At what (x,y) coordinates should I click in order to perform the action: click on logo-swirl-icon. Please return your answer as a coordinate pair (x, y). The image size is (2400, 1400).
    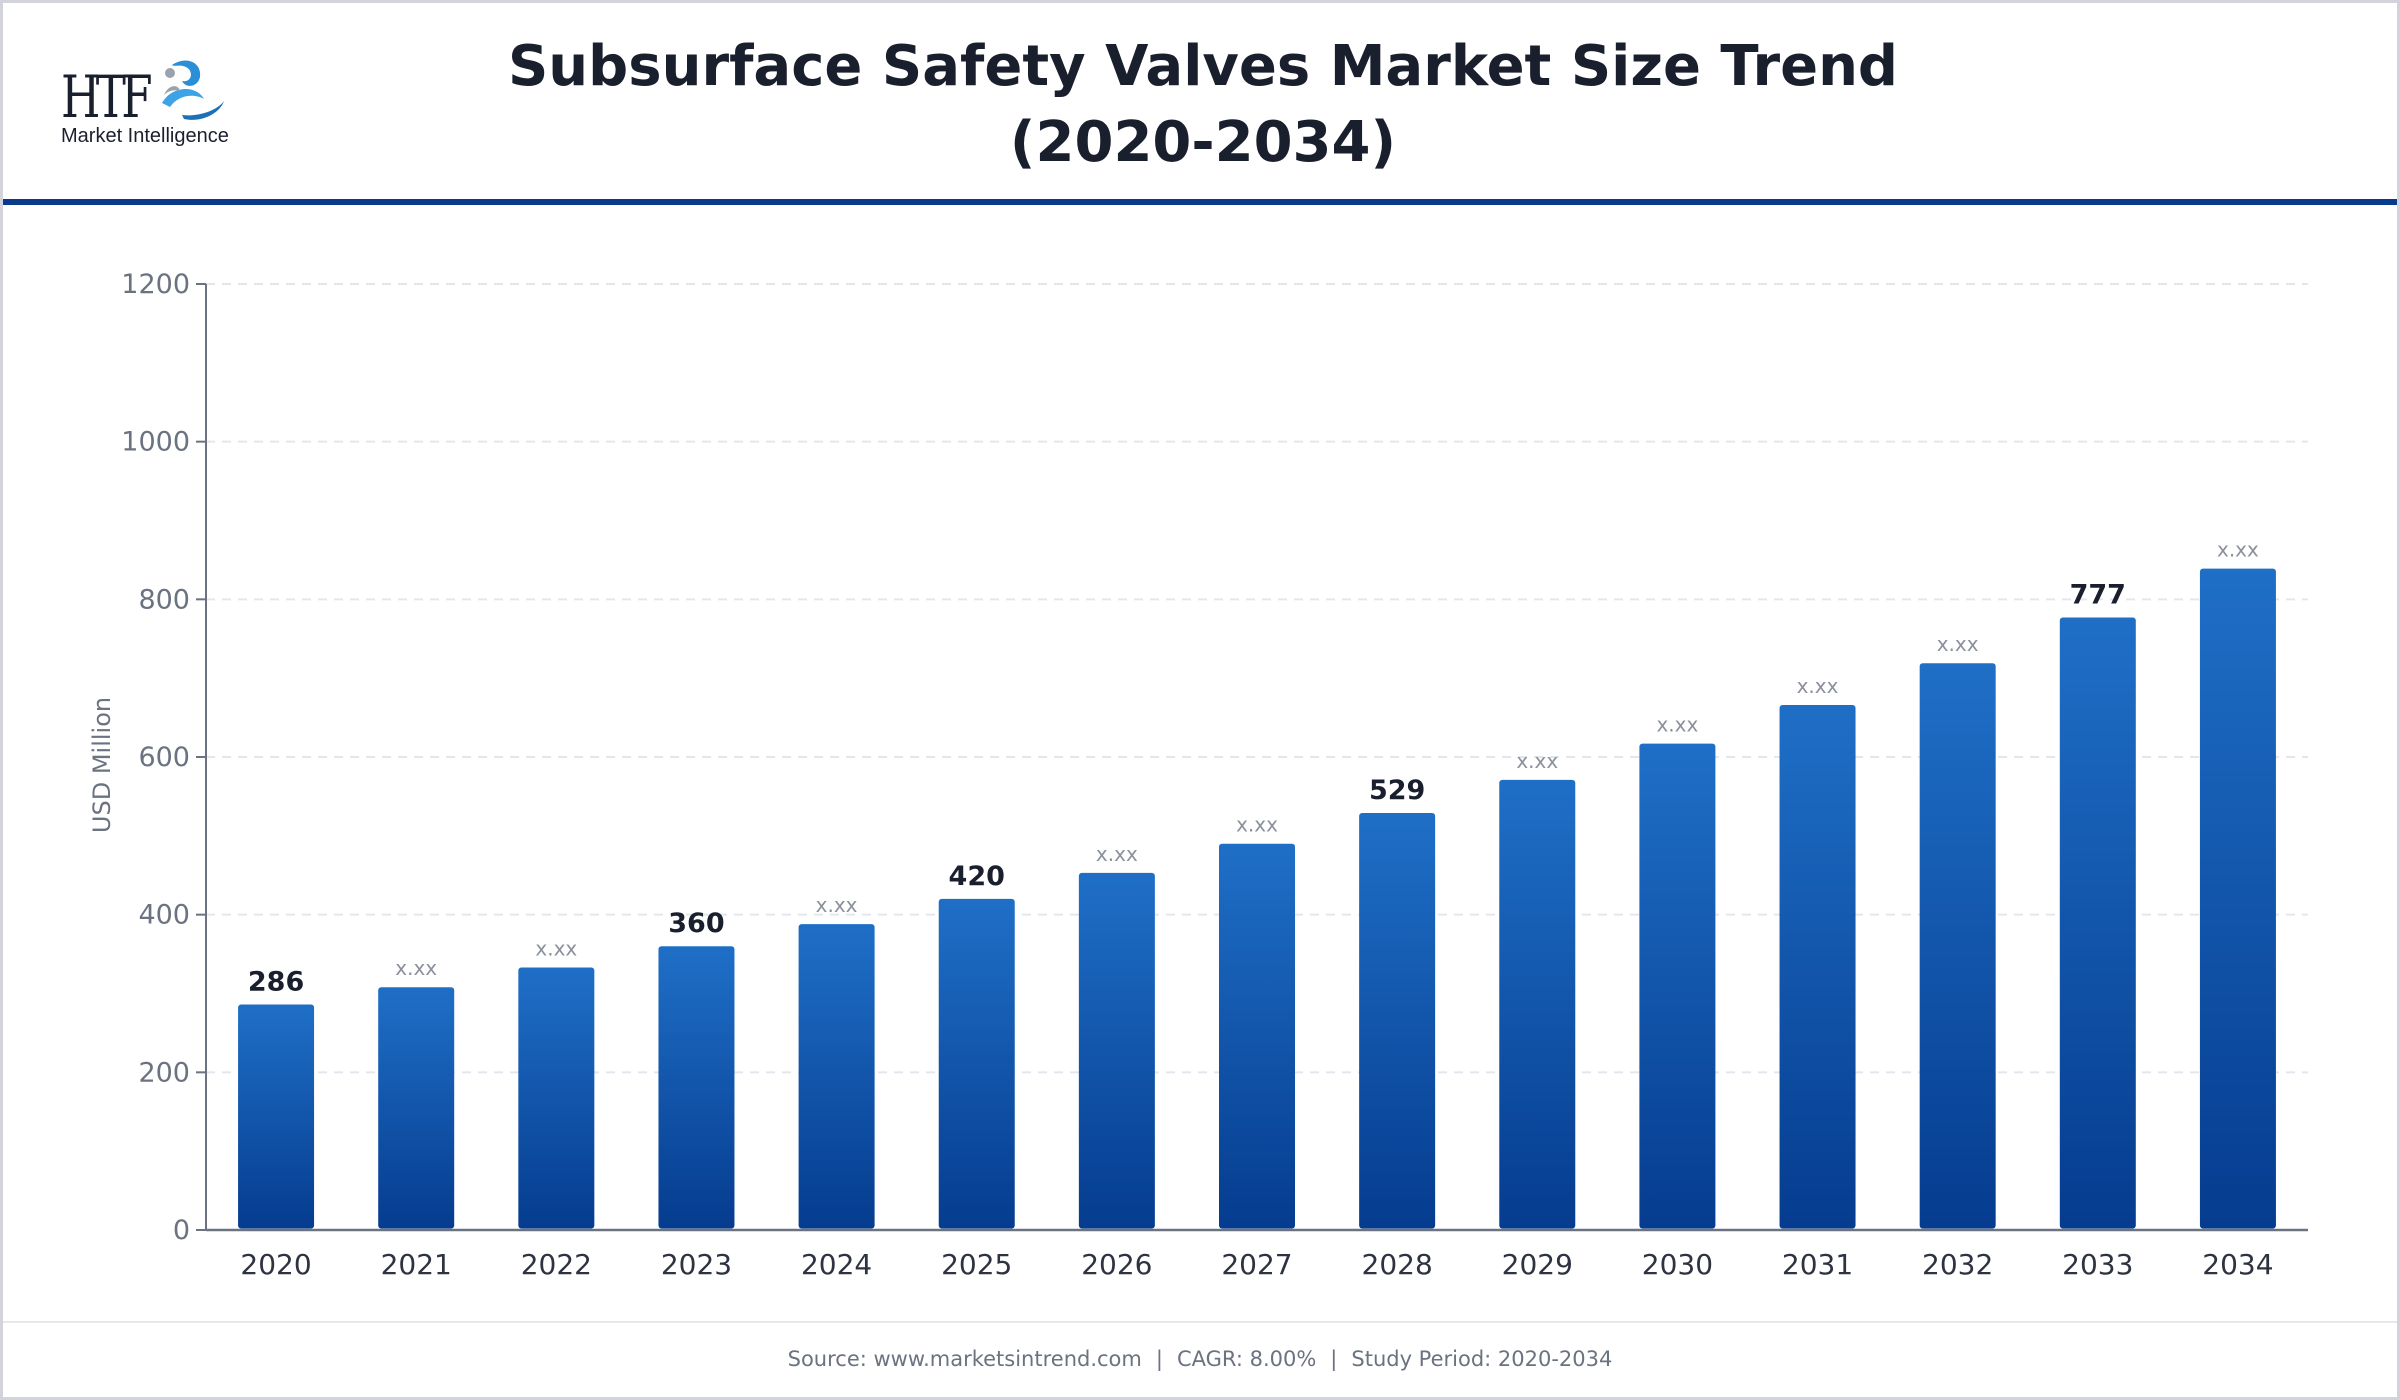
    Looking at the image, I should click on (193, 90).